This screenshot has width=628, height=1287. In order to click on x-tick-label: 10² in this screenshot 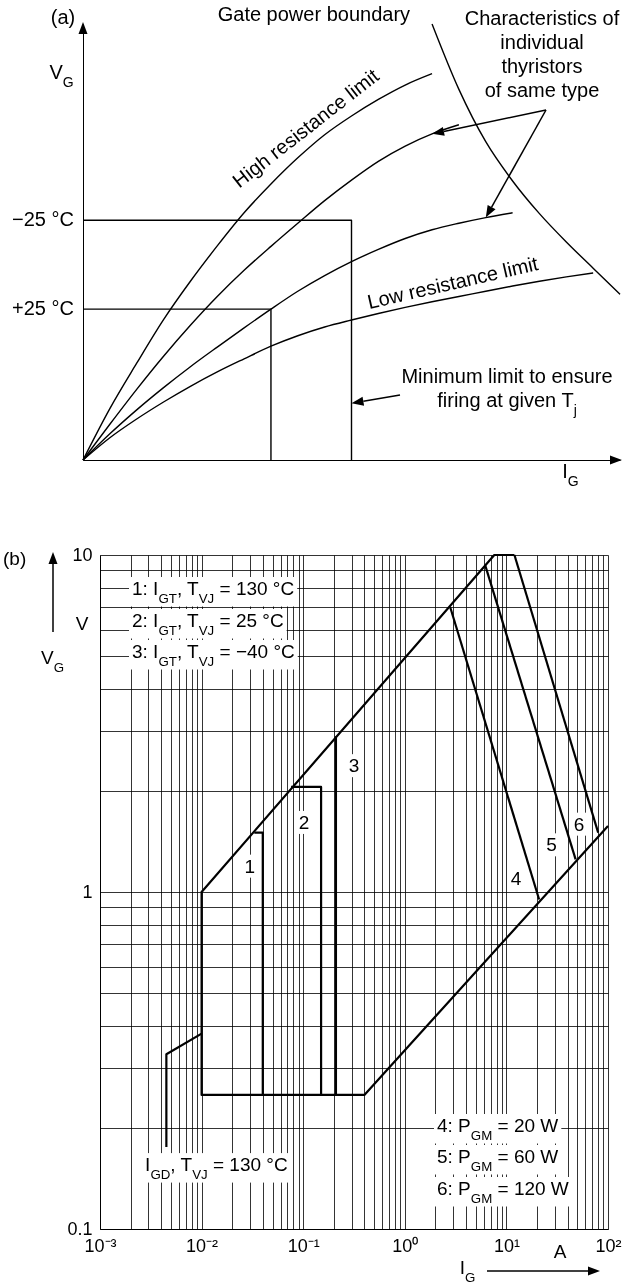, I will do `click(608, 1245)`.